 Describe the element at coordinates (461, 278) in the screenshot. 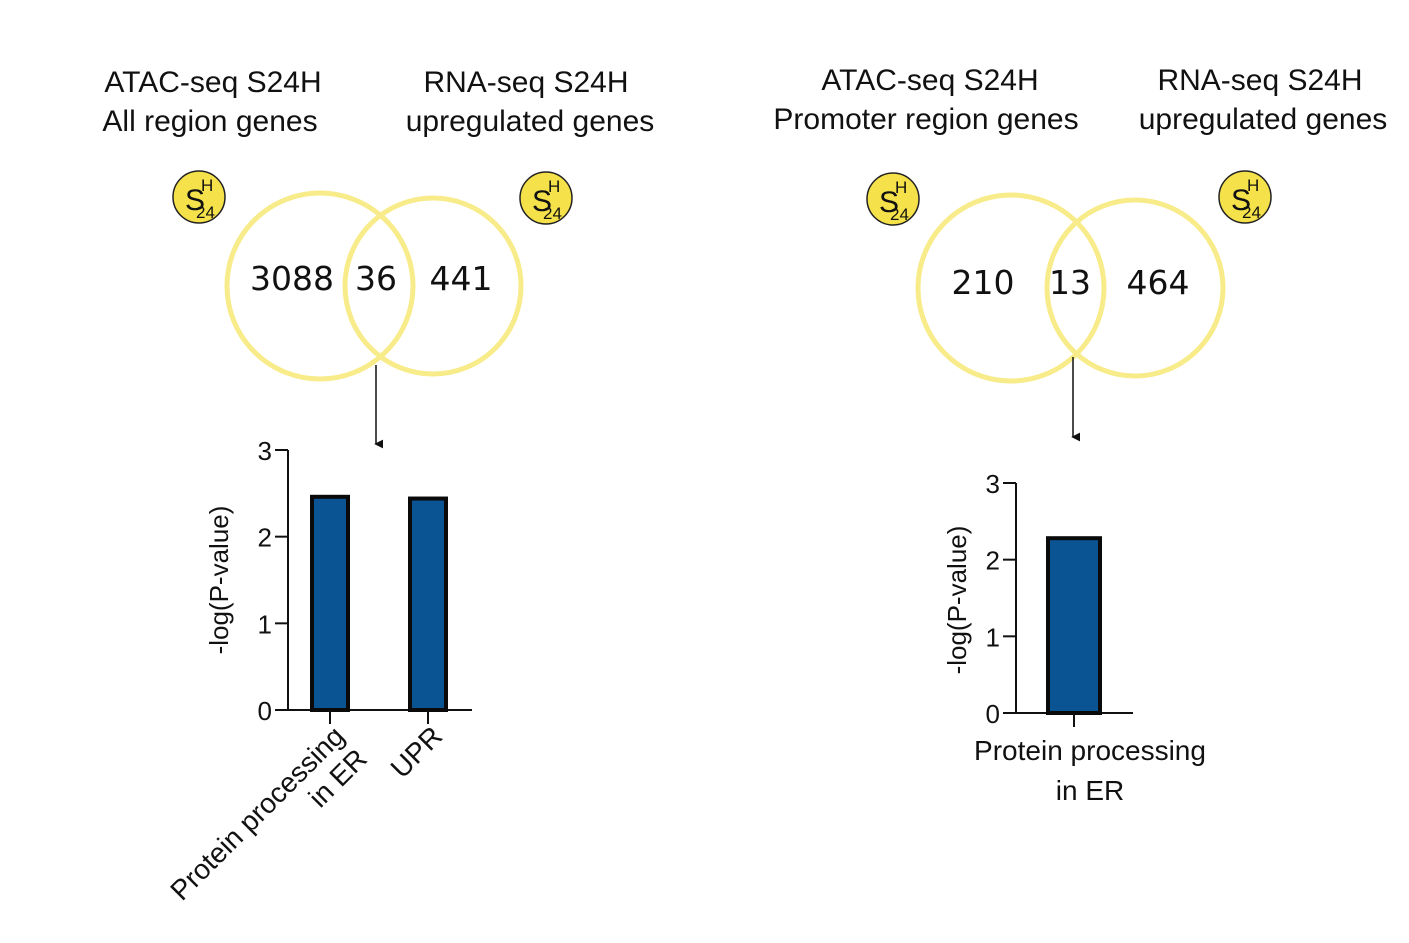

I see `venn-right-count: 441` at that location.